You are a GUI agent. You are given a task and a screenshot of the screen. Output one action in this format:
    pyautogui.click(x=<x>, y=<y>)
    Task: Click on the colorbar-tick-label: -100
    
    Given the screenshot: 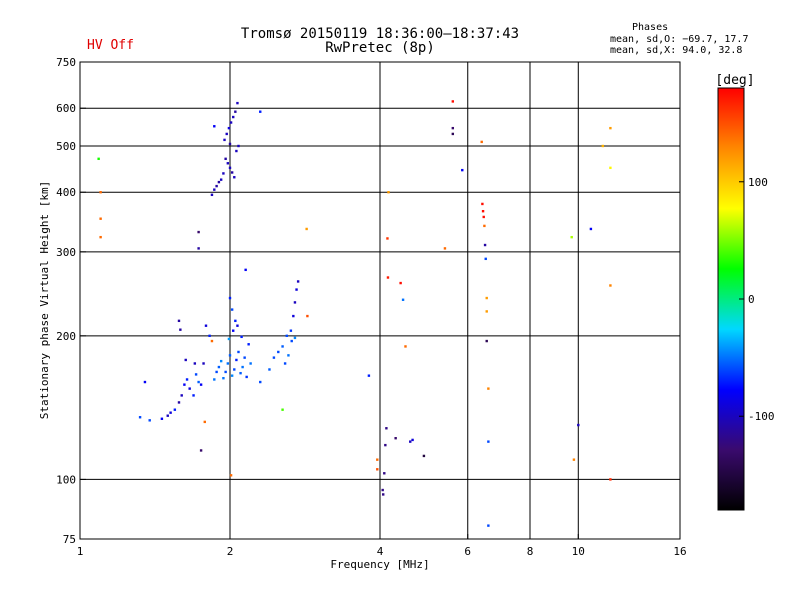 What is the action you would take?
    pyautogui.click(x=761, y=416)
    